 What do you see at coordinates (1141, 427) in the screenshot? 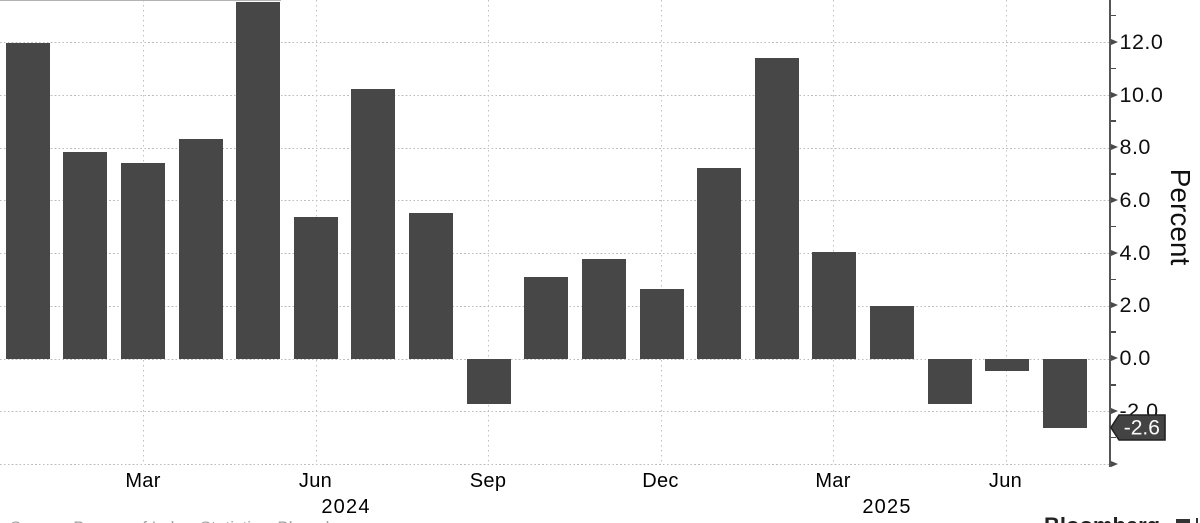
I see `svg-text: -2.6` at bounding box center [1141, 427].